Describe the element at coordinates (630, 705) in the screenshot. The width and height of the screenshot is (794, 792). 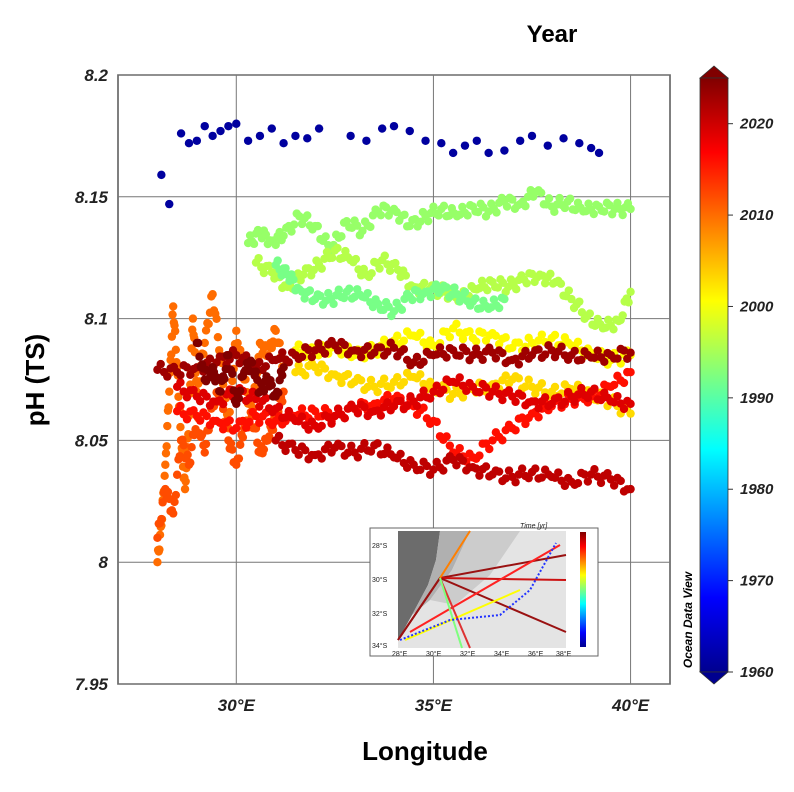
I see `x-tick-label: 40°E` at that location.